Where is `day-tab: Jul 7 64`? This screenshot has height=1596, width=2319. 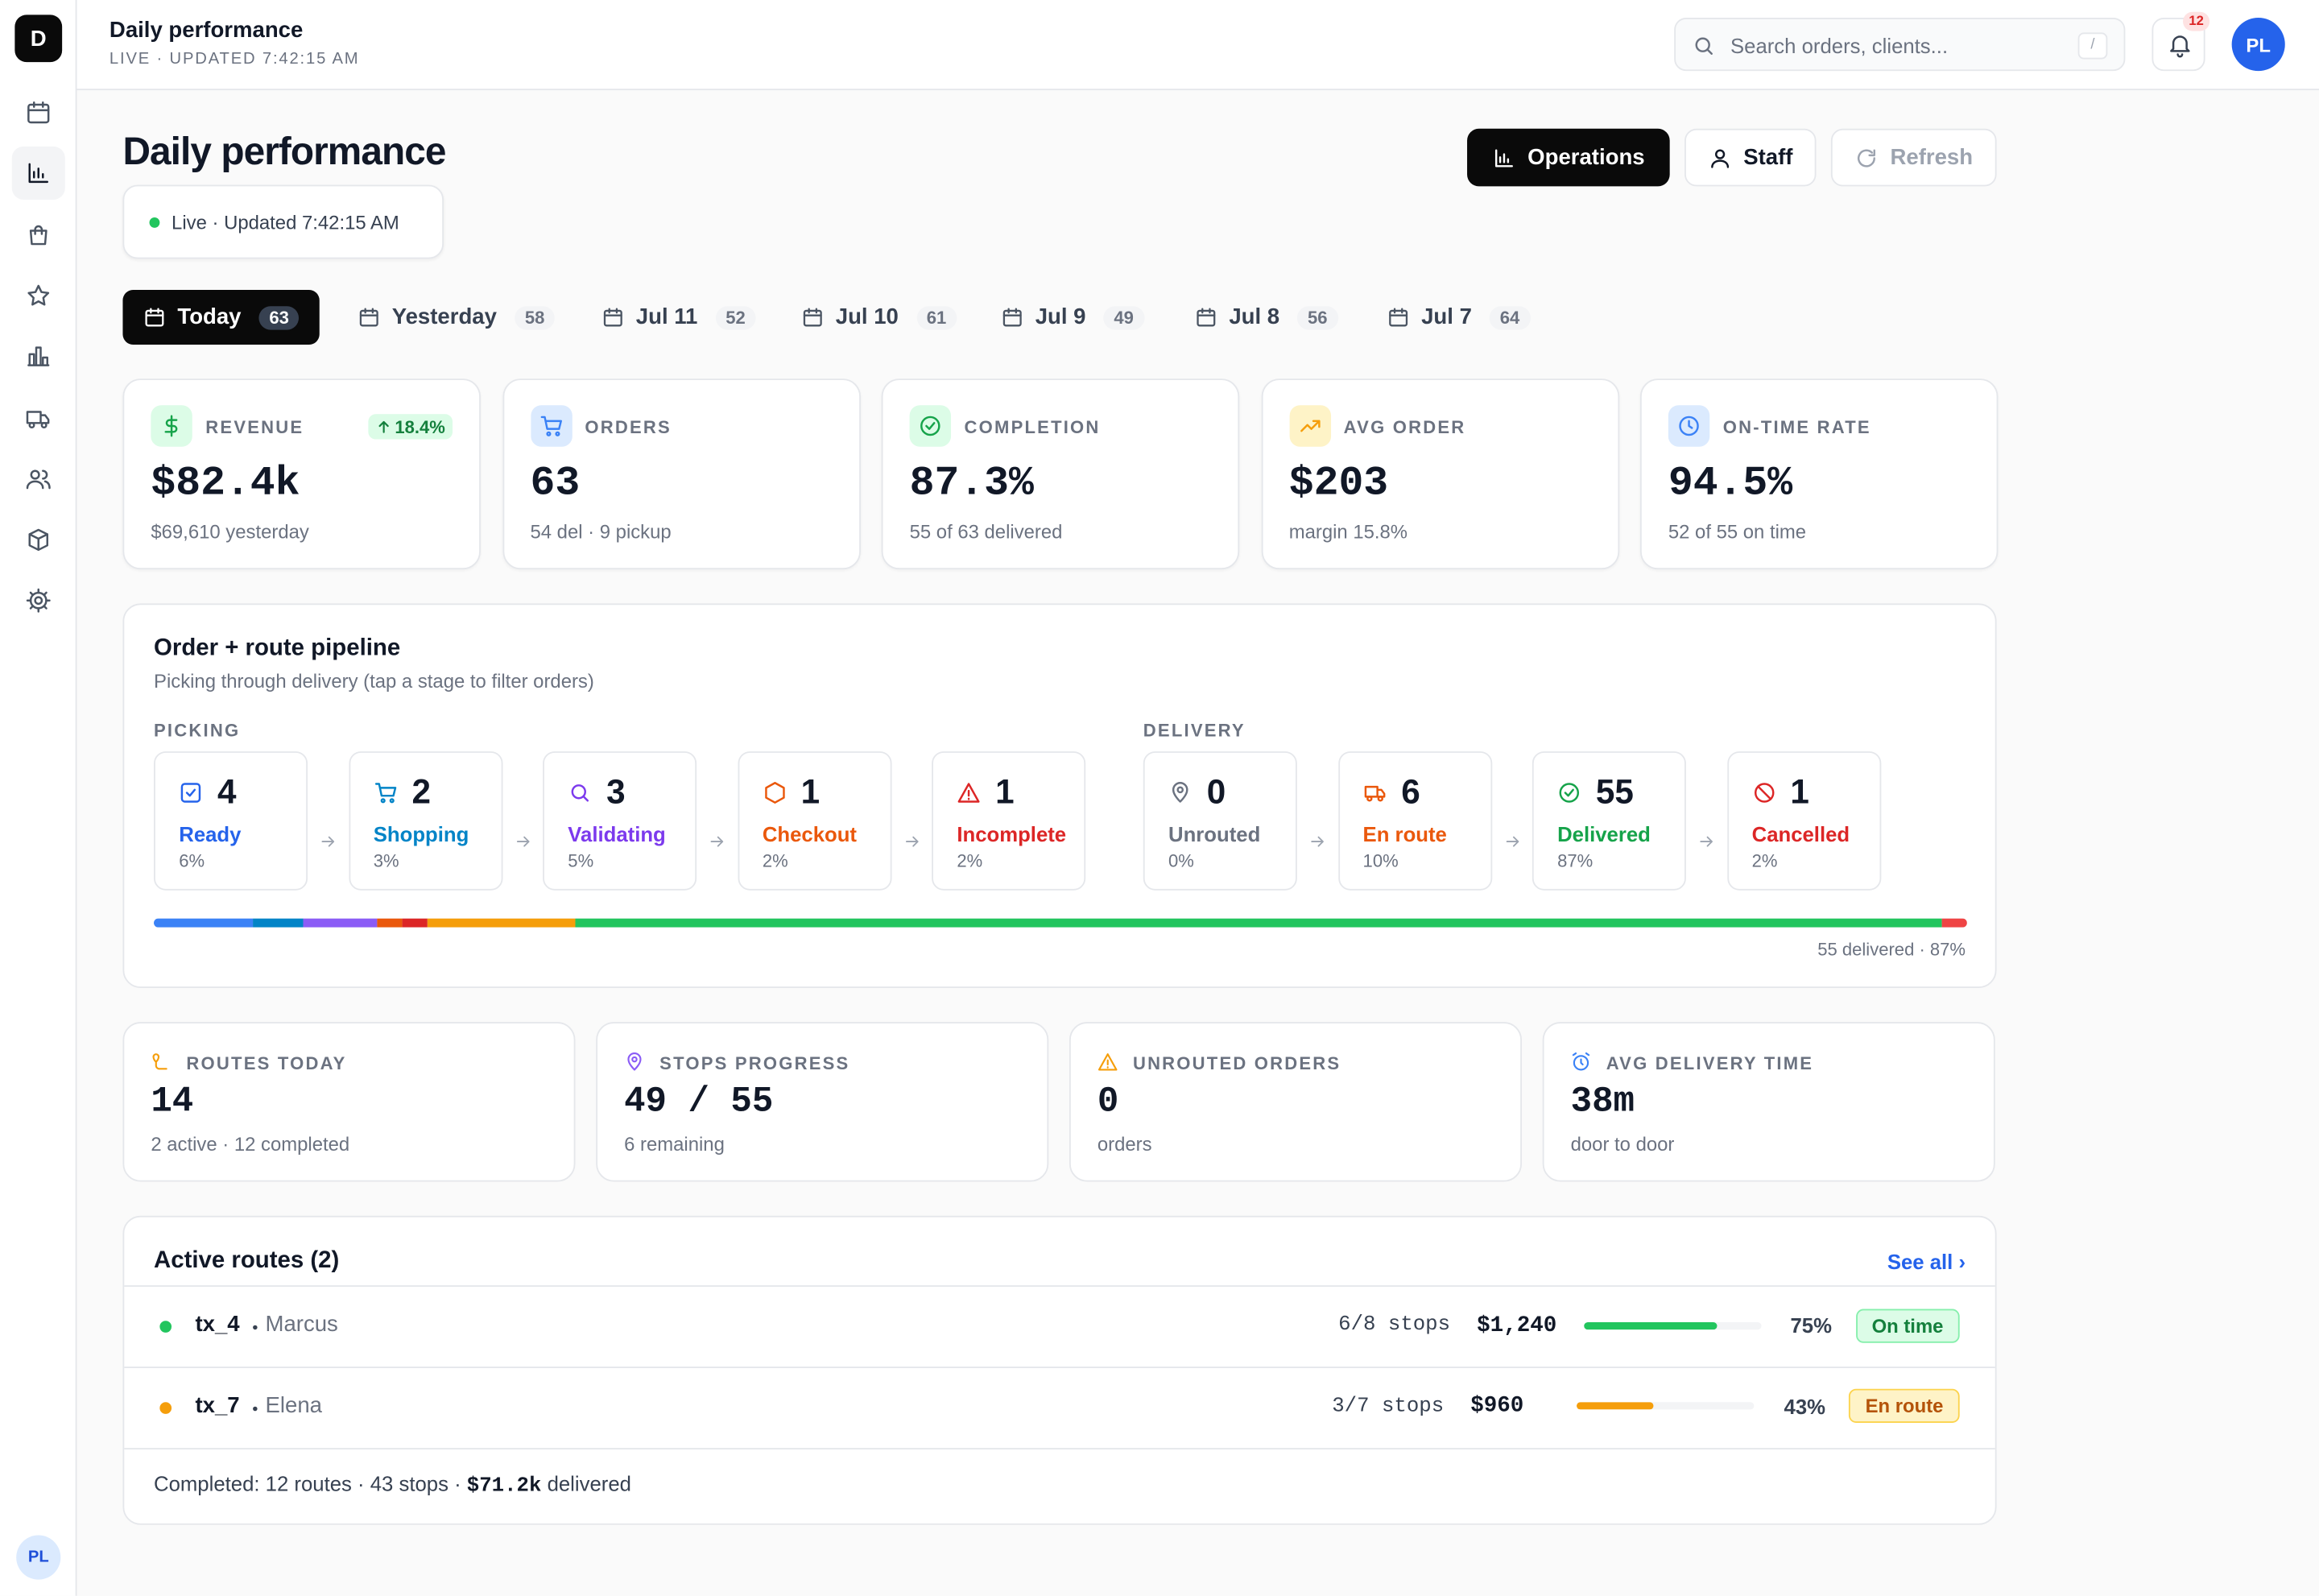 day-tab: Jul 7 64 is located at coordinates (1458, 317).